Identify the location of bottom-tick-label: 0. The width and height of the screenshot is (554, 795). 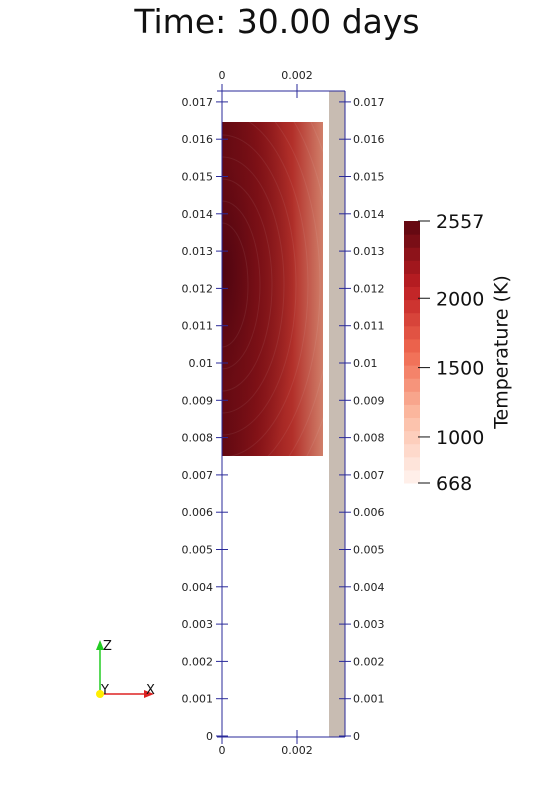
(222, 750).